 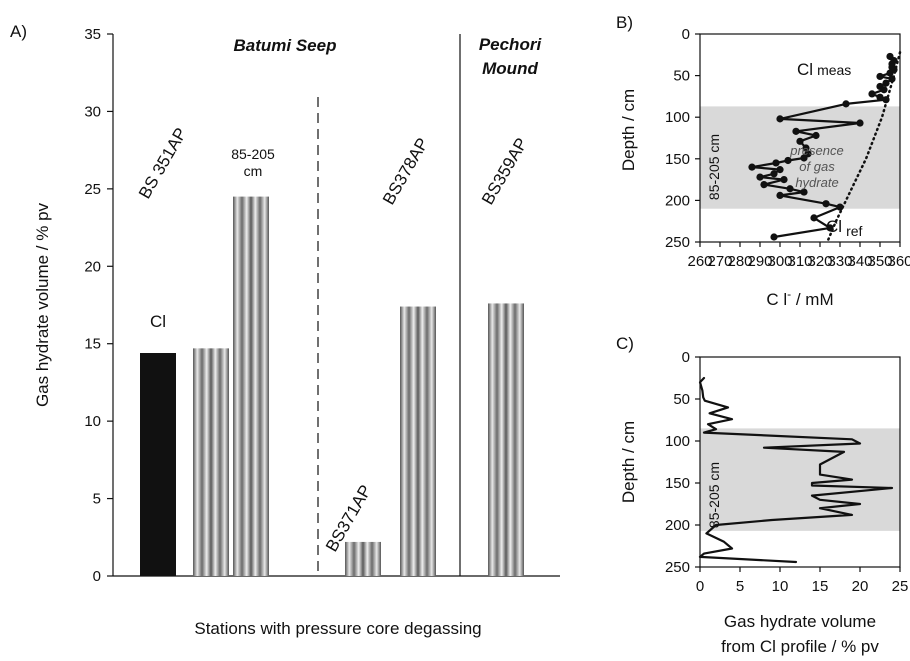 What do you see at coordinates (900, 586) in the screenshot?
I see `x-tick-label: 25` at bounding box center [900, 586].